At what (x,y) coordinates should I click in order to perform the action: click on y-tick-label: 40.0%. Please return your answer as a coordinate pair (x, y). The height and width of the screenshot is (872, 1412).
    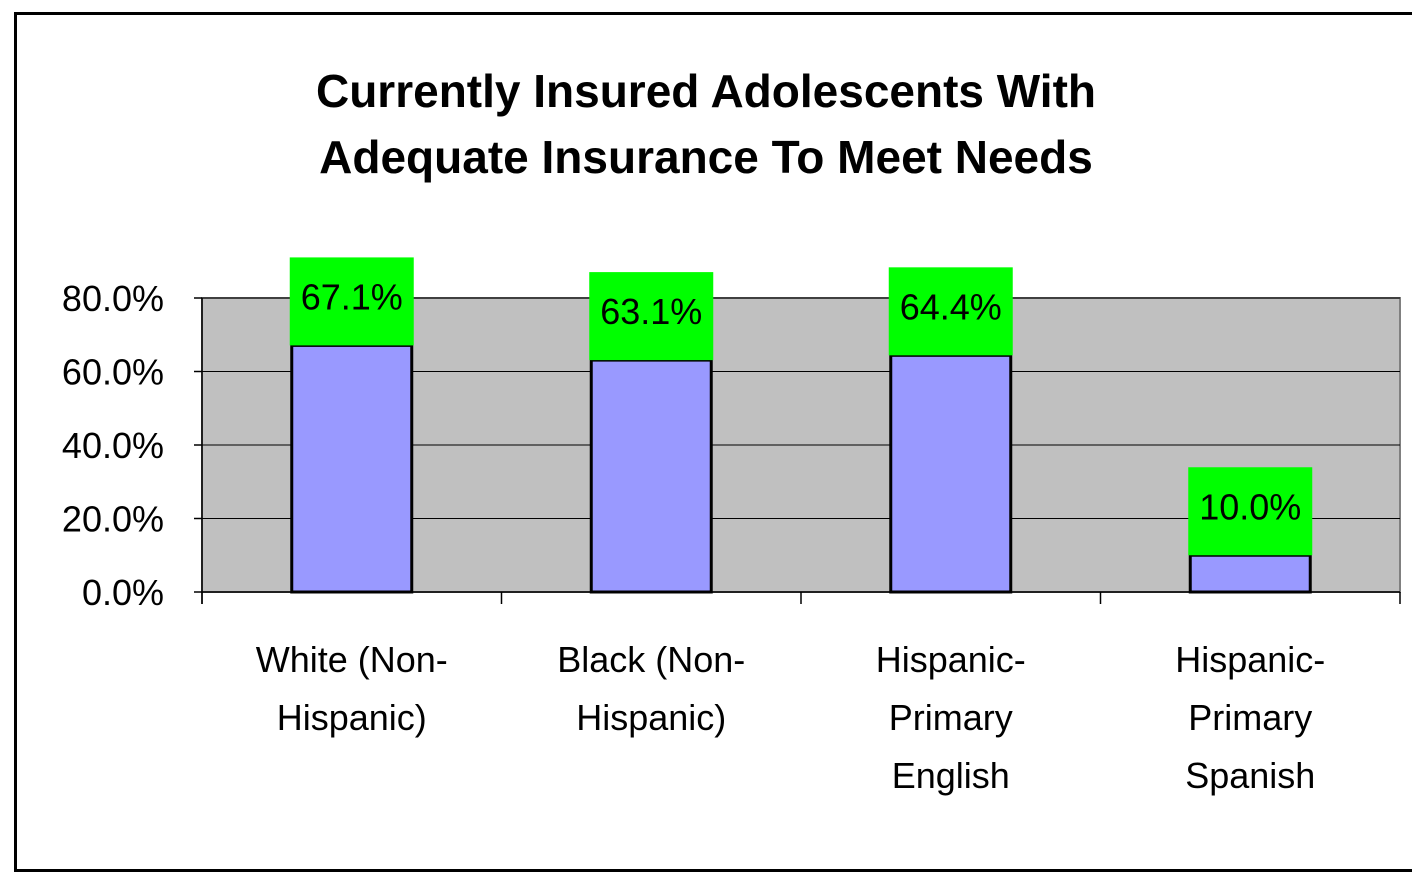
    Looking at the image, I should click on (113, 445).